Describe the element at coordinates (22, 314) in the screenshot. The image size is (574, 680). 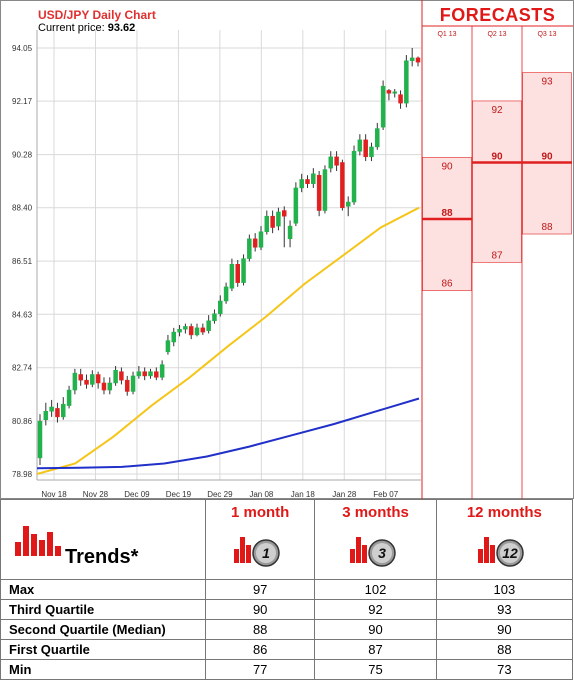
I see `y-tick-label: 84.63` at that location.